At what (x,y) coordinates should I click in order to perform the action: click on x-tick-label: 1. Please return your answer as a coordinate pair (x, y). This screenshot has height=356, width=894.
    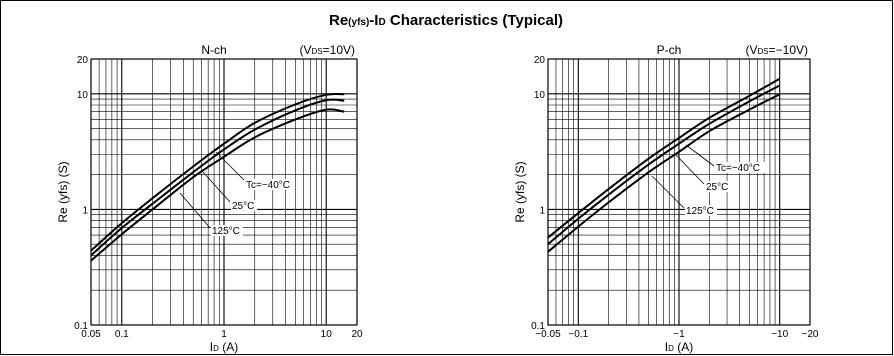
    Looking at the image, I should click on (224, 334).